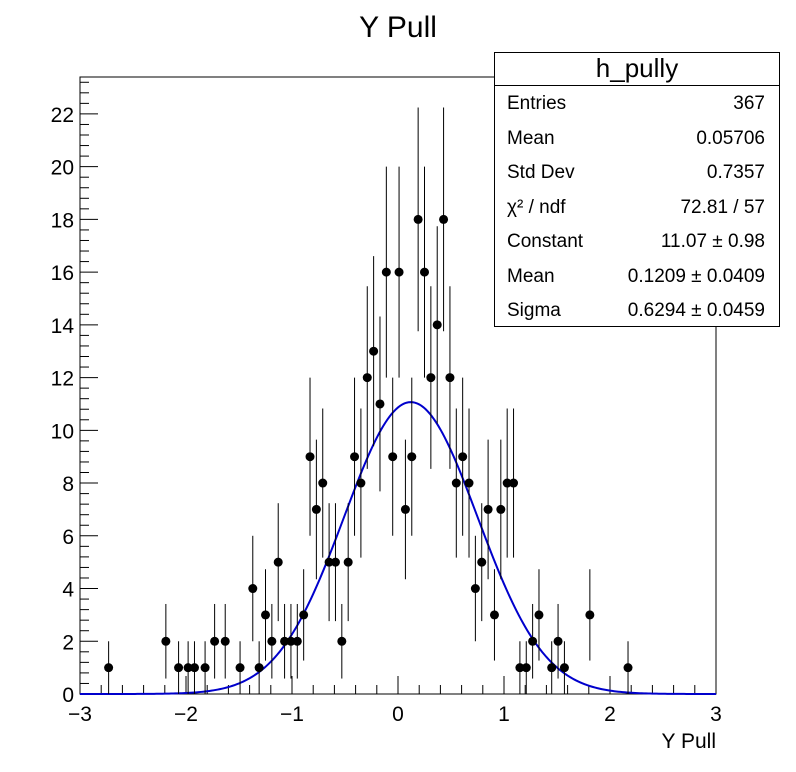  I want to click on stats-row: Sigma 0.6294 ± 0.0459, so click(636, 311).